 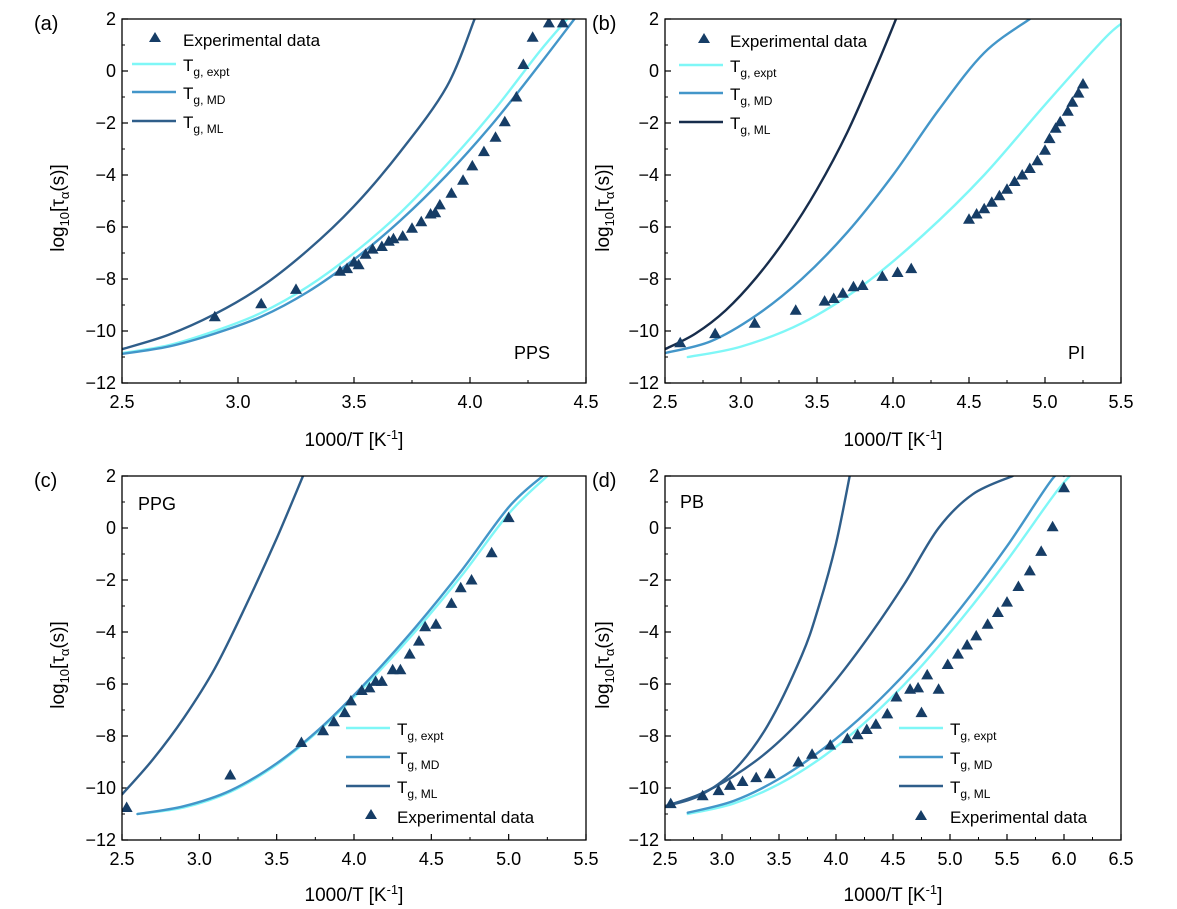 I want to click on y-tick-label: −4, so click(x=105, y=632).